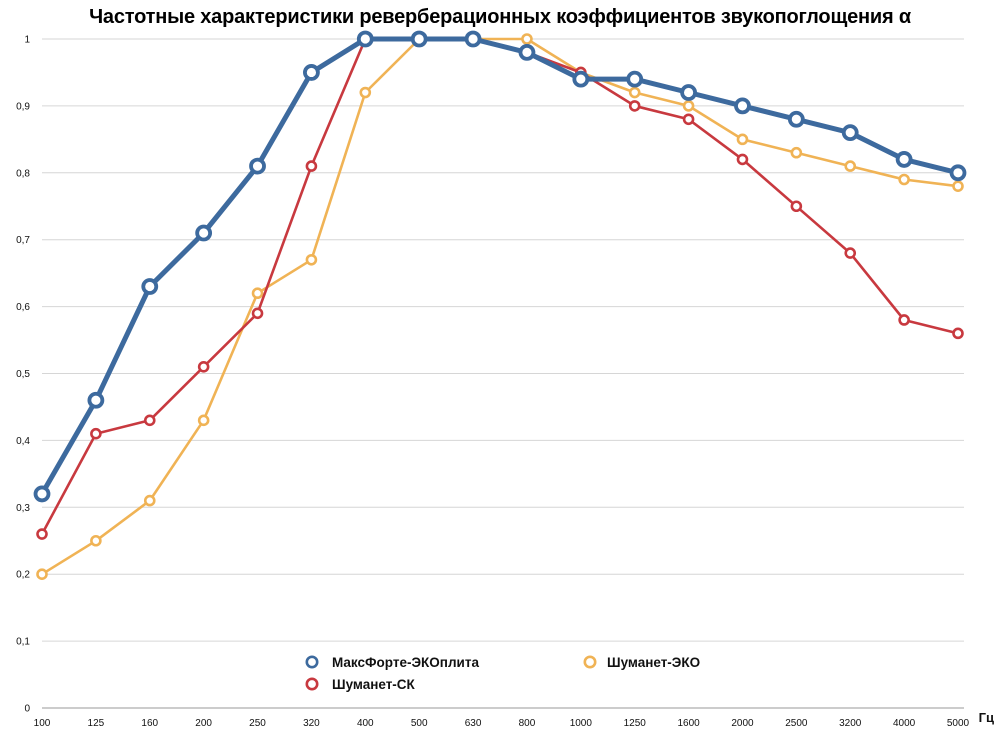 Image resolution: width=1000 pixels, height=755 pixels. Describe the element at coordinates (149, 723) in the screenshot. I see `x-tick-label: 160` at that location.